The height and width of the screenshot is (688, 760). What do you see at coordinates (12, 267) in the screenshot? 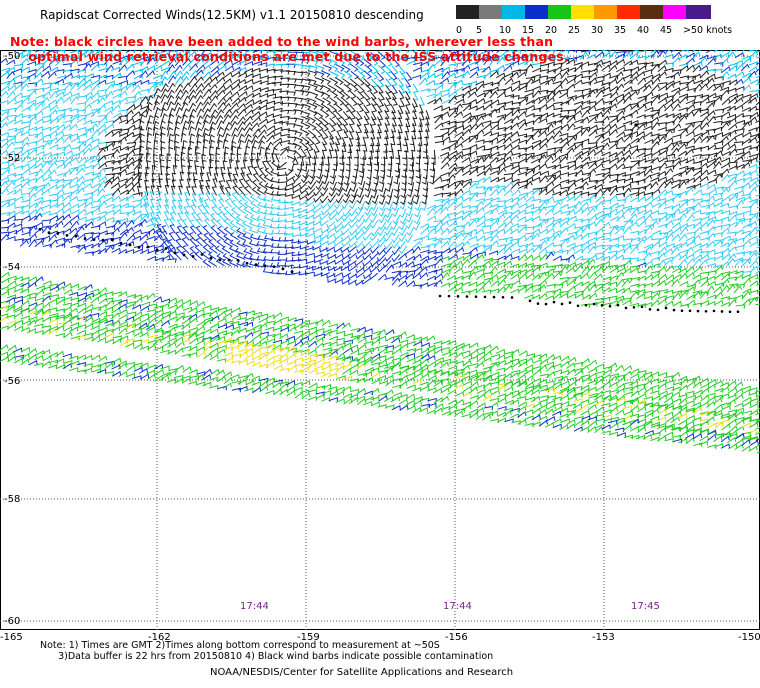
I see `lat-label-54: -54` at bounding box center [12, 267].